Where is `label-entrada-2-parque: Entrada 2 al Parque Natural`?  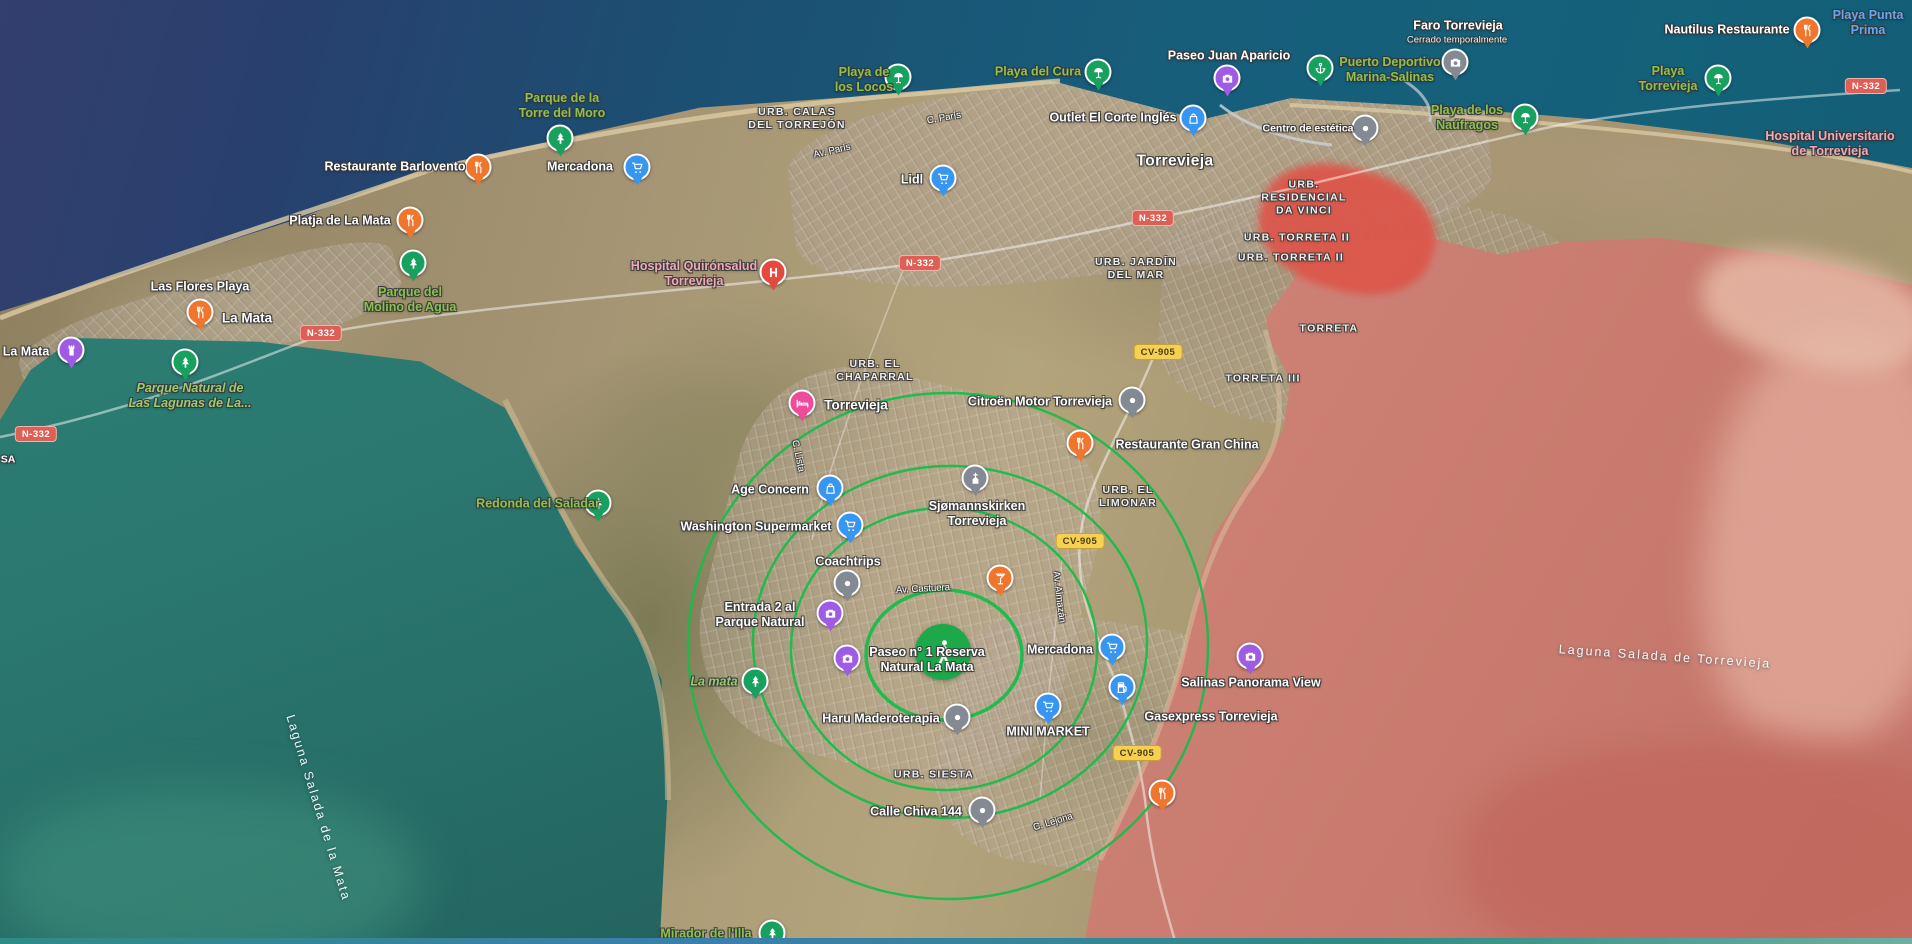
label-entrada-2-parque: Entrada 2 al Parque Natural is located at coordinates (760, 615).